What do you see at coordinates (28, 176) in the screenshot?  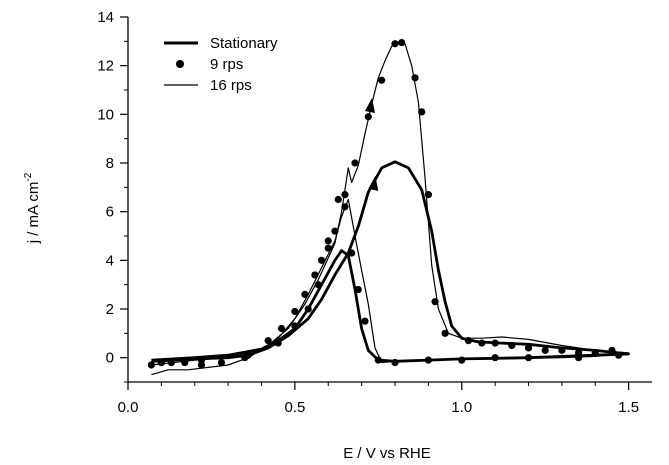 I see `y-axis-title-superscript: -2` at bounding box center [28, 176].